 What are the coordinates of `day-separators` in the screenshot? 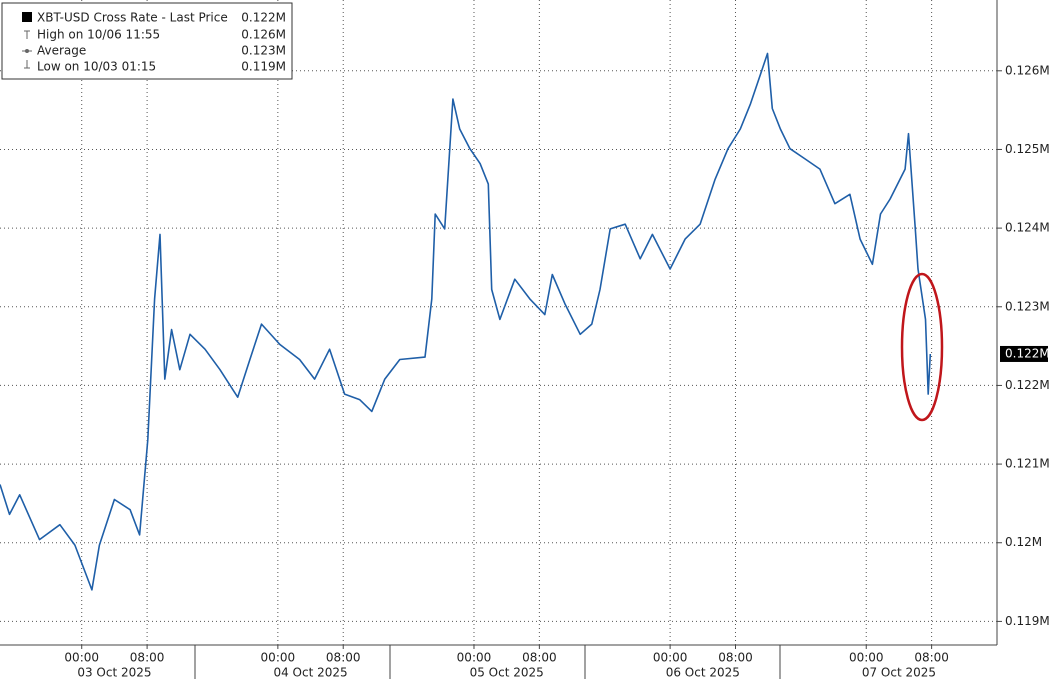 It's located at (487, 662).